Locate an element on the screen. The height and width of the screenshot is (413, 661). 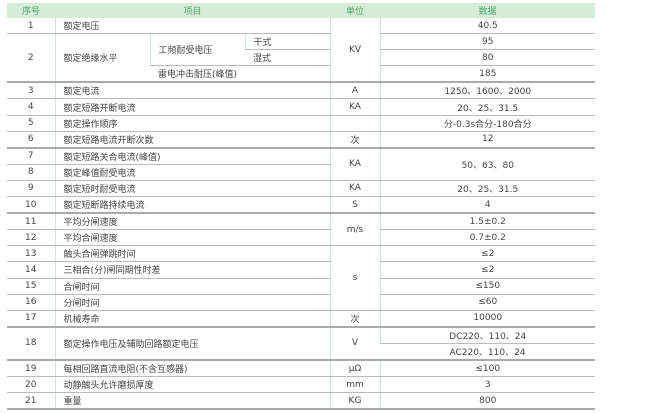
row-no: 17 is located at coordinates (31, 319).